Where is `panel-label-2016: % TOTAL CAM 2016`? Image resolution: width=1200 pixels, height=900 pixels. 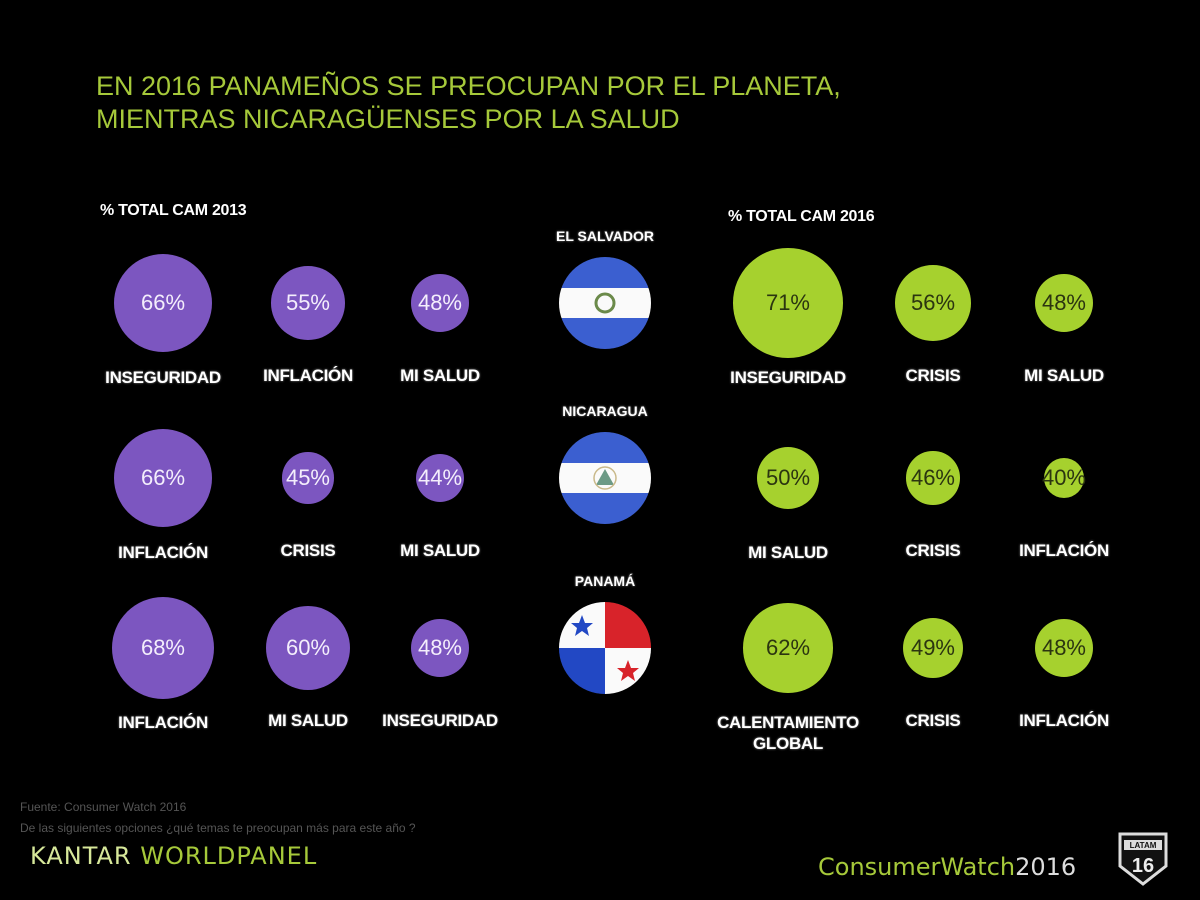
panel-label-2016: % TOTAL CAM 2016 is located at coordinates (801, 216).